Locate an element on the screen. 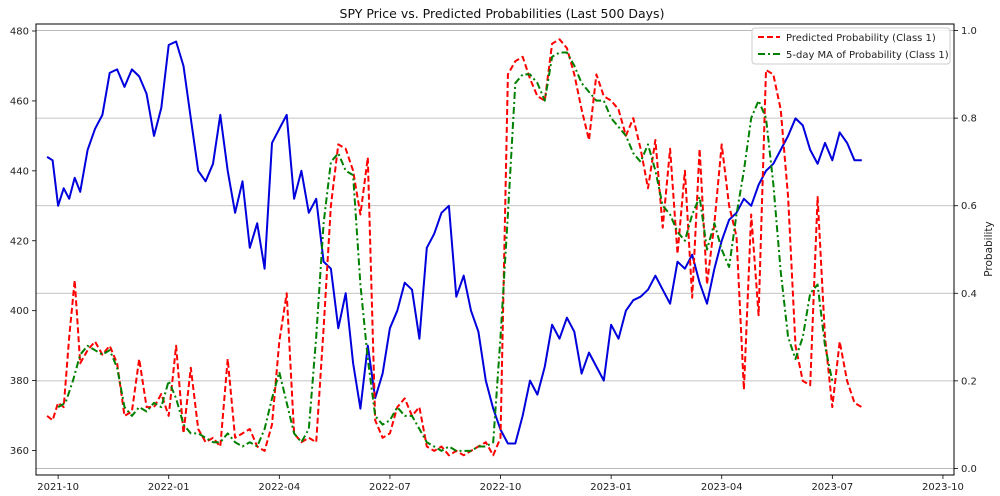 Image resolution: width=1000 pixels, height=496 pixels. x-tick-label-5: 2023-01 is located at coordinates (611, 487).